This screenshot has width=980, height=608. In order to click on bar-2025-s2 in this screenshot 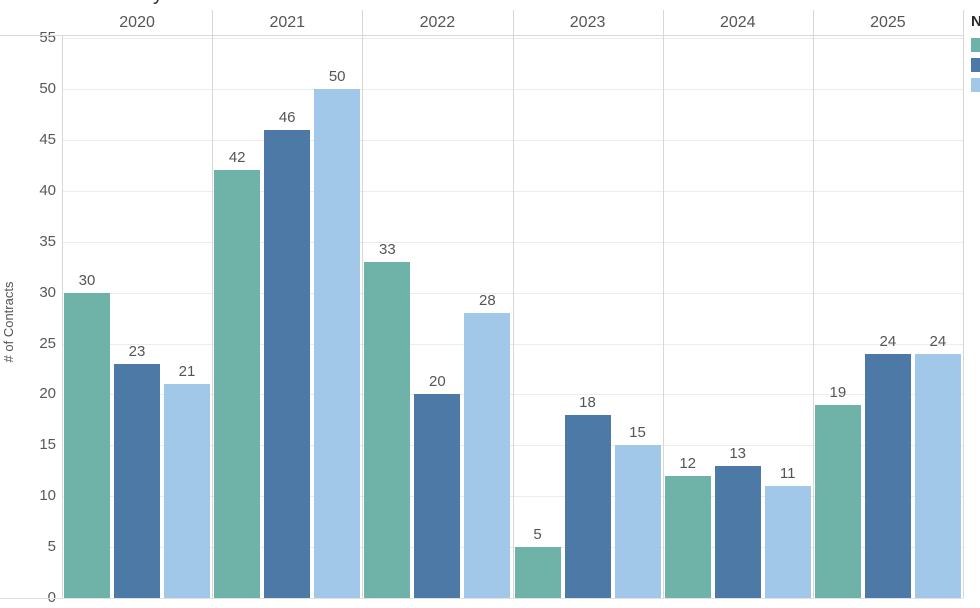, I will do `click(887, 476)`.